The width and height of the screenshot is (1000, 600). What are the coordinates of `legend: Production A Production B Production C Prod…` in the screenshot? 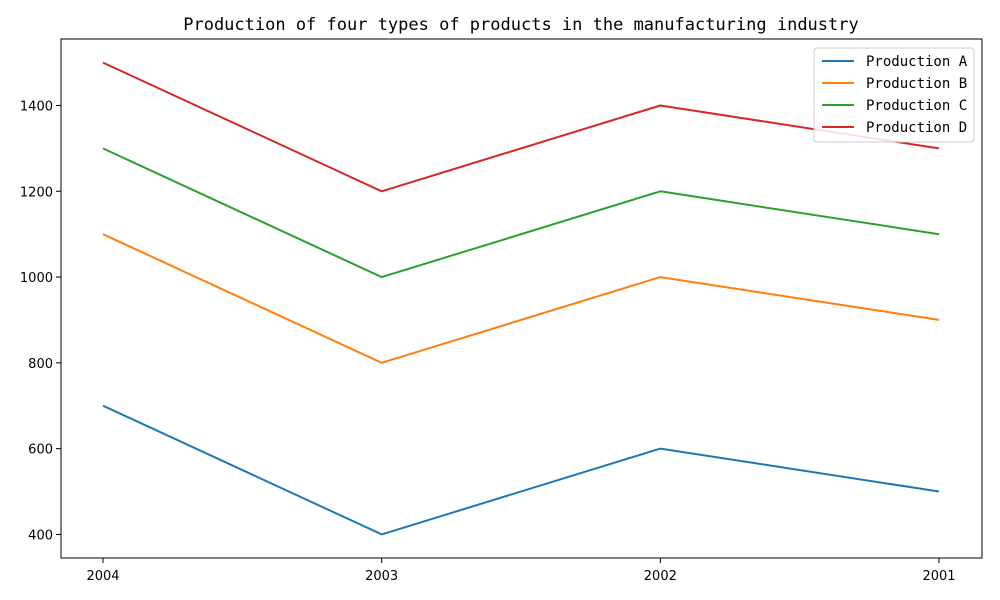 It's located at (894, 95).